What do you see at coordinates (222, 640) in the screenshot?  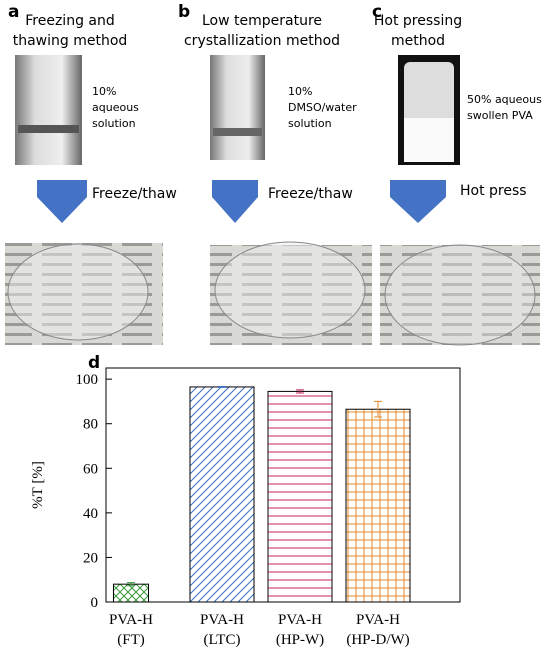 I see `x-tick-label: (LTC)` at bounding box center [222, 640].